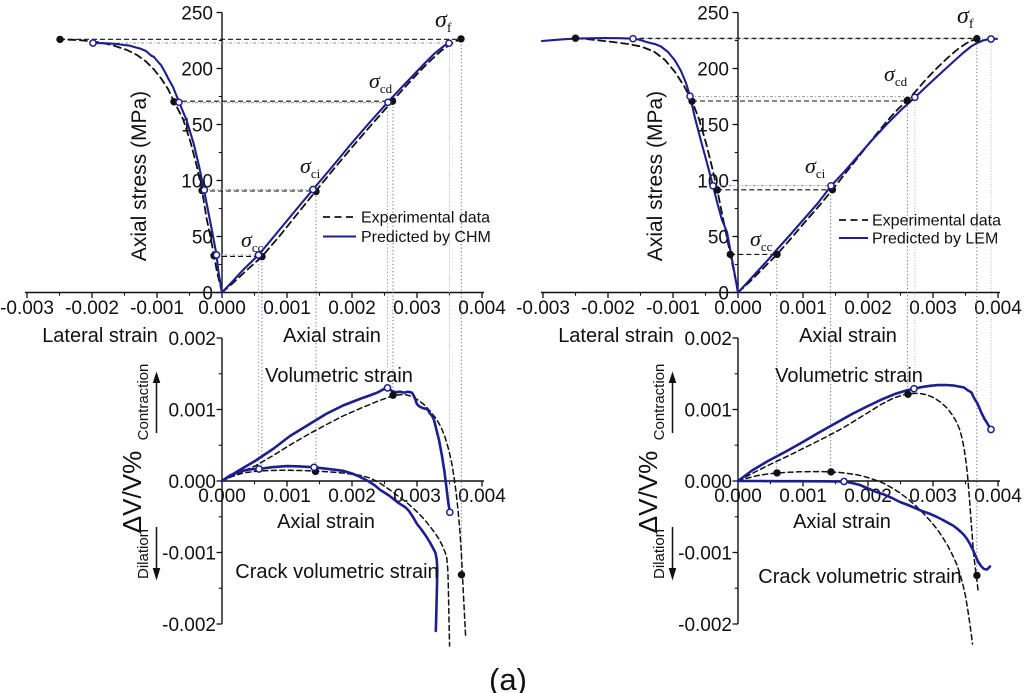 This screenshot has width=1024, height=693. What do you see at coordinates (426, 237) in the screenshot?
I see `svg-text: Predicted by CHM` at bounding box center [426, 237].